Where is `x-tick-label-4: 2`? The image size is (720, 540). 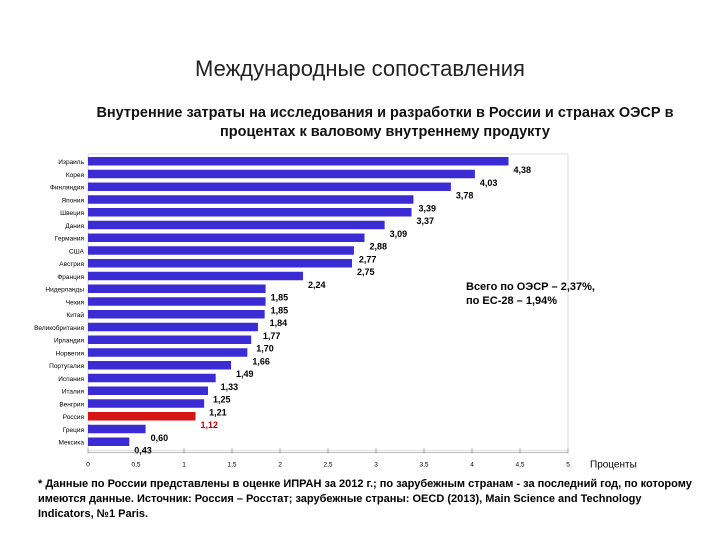 x-tick-label-4: 2 is located at coordinates (280, 464).